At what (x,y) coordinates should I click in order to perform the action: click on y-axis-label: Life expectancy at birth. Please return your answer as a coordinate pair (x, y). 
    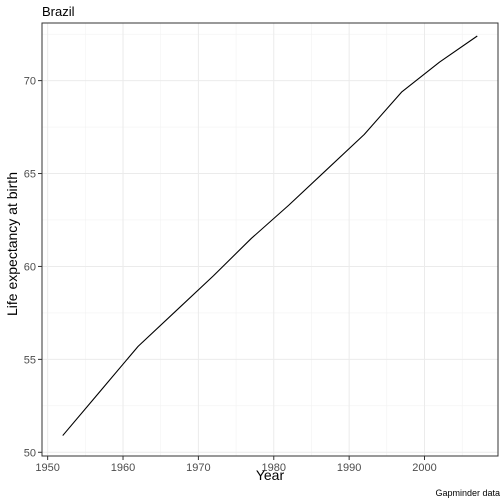
    Looking at the image, I should click on (12, 244).